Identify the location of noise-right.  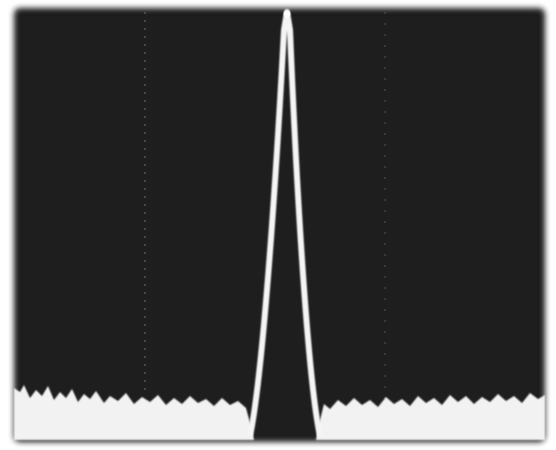
(430, 416).